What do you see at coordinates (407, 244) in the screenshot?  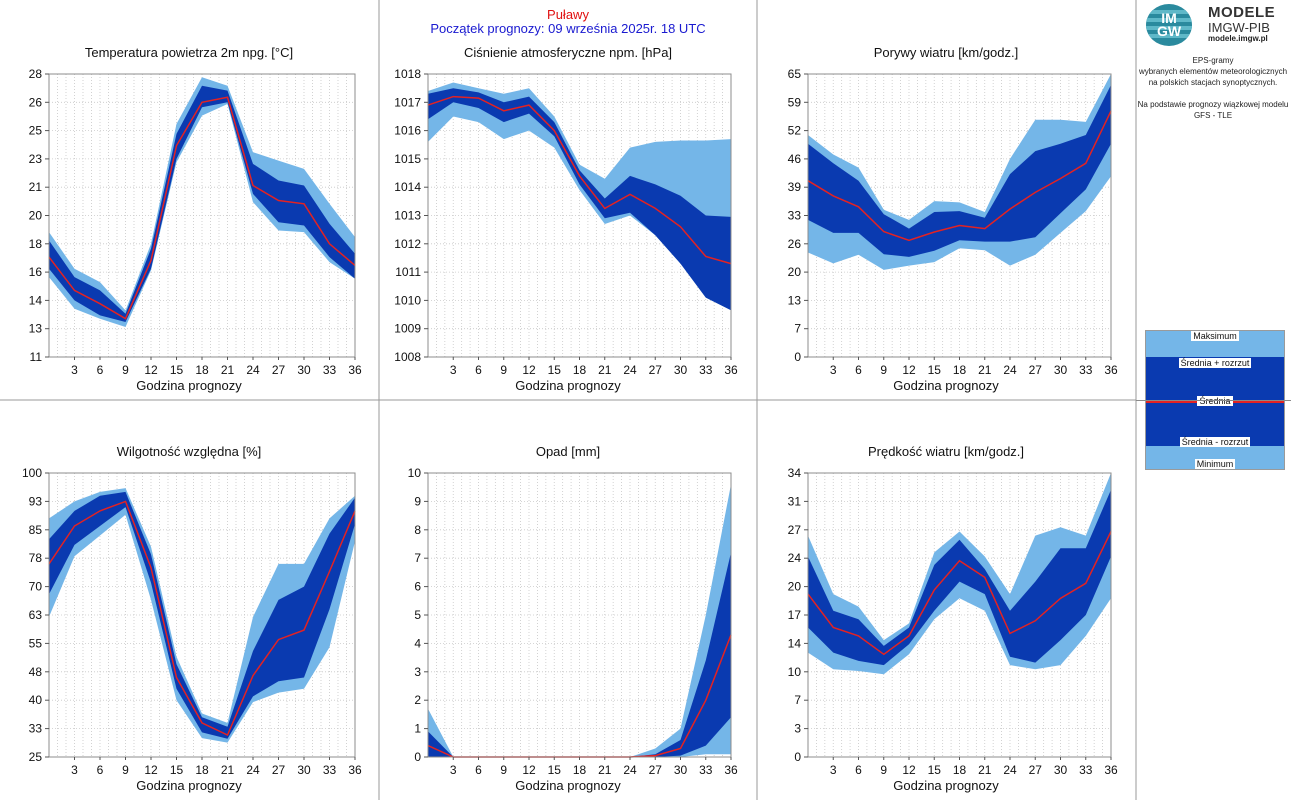 I see `y-tick-label: 1012` at bounding box center [407, 244].